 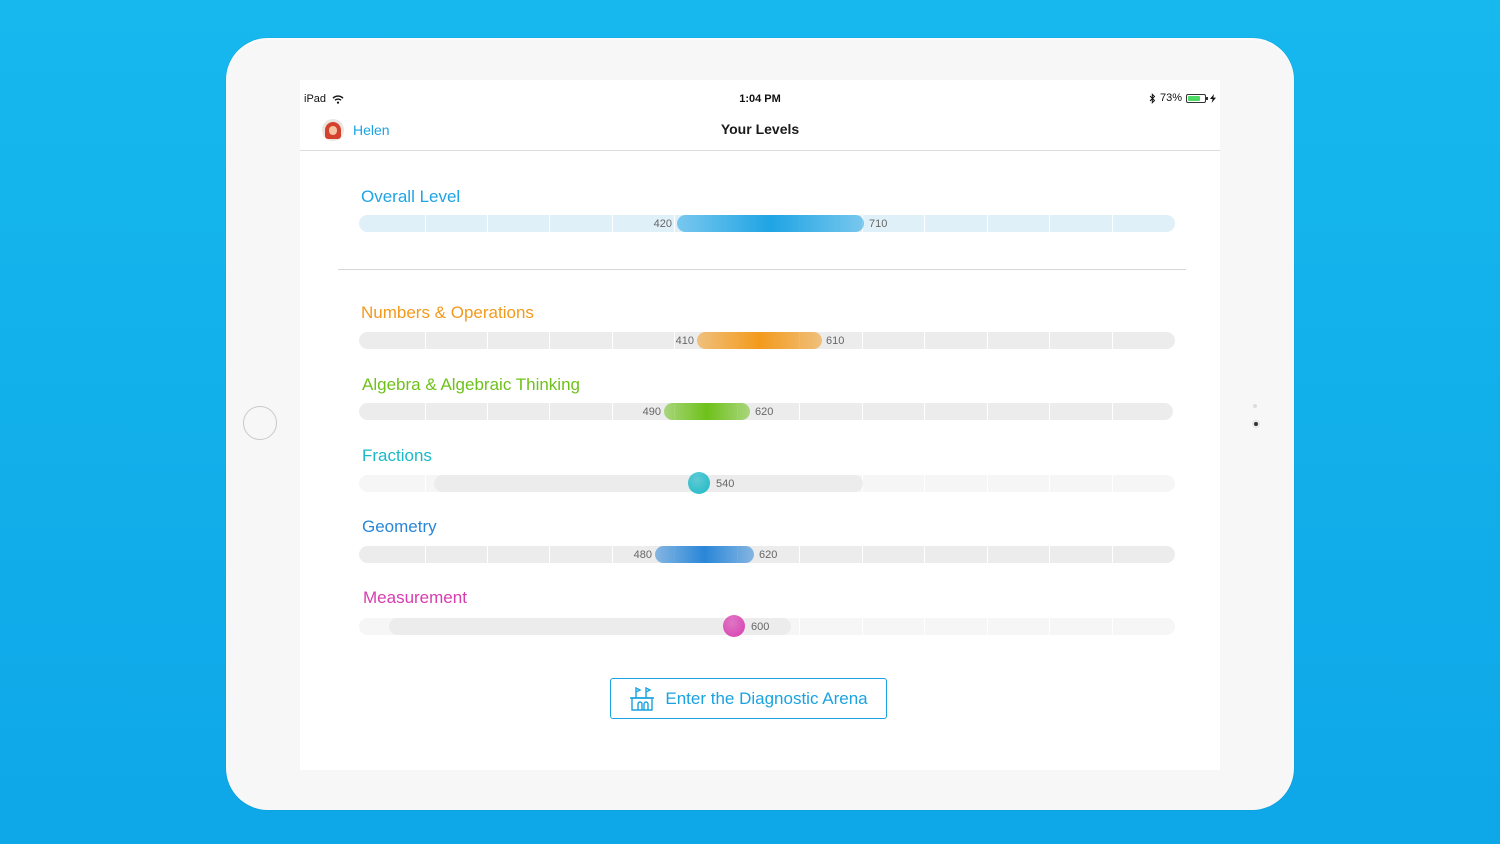 What do you see at coordinates (648, 483) in the screenshot?
I see `fractions-range-band` at bounding box center [648, 483].